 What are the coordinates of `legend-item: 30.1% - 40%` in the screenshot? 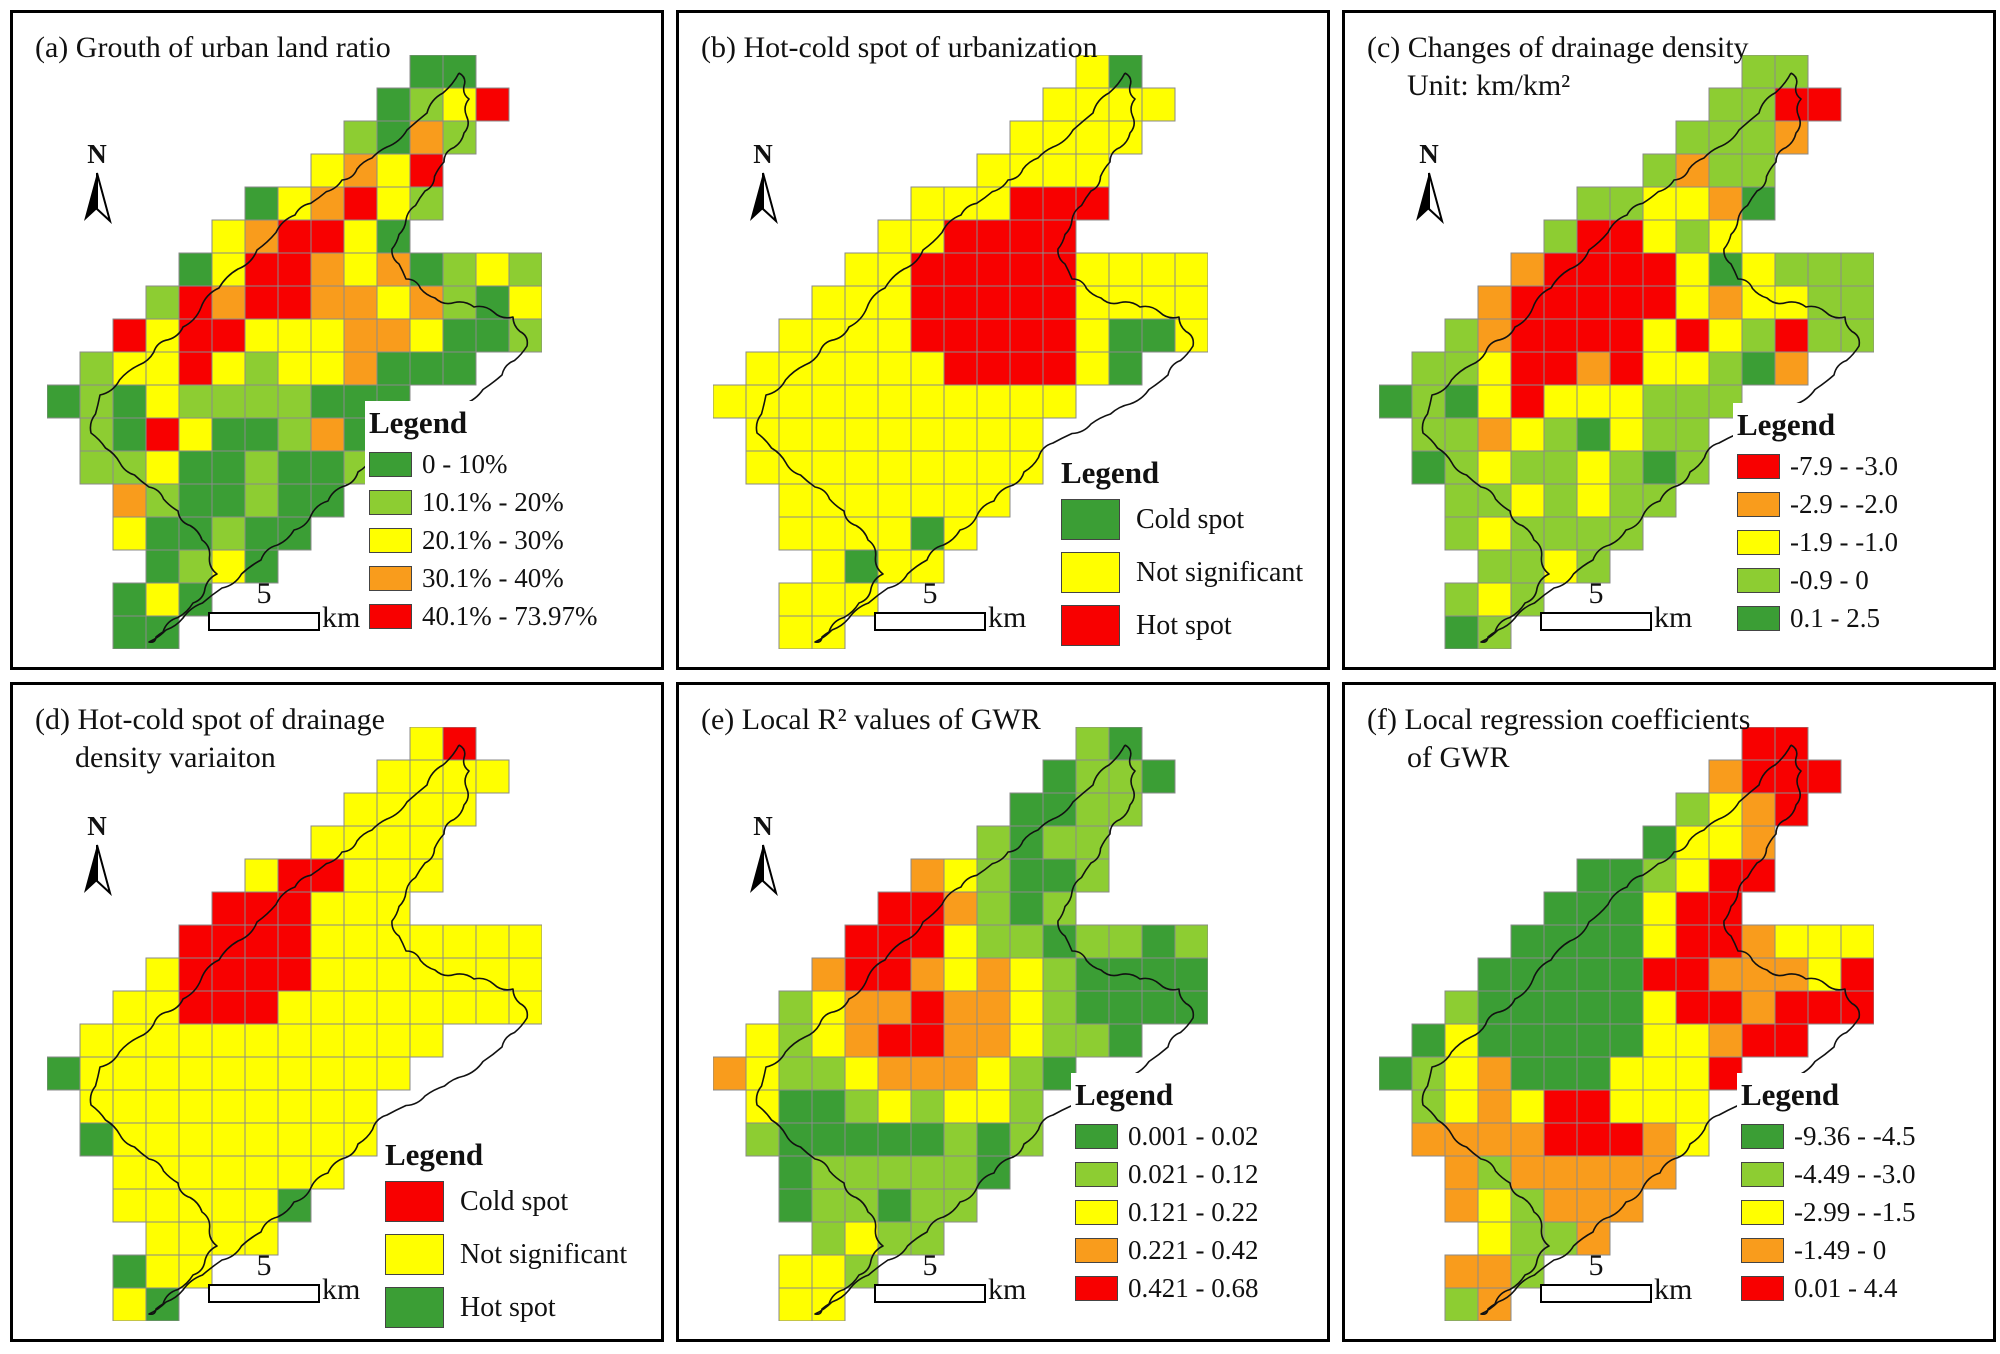 It's located at (483, 578).